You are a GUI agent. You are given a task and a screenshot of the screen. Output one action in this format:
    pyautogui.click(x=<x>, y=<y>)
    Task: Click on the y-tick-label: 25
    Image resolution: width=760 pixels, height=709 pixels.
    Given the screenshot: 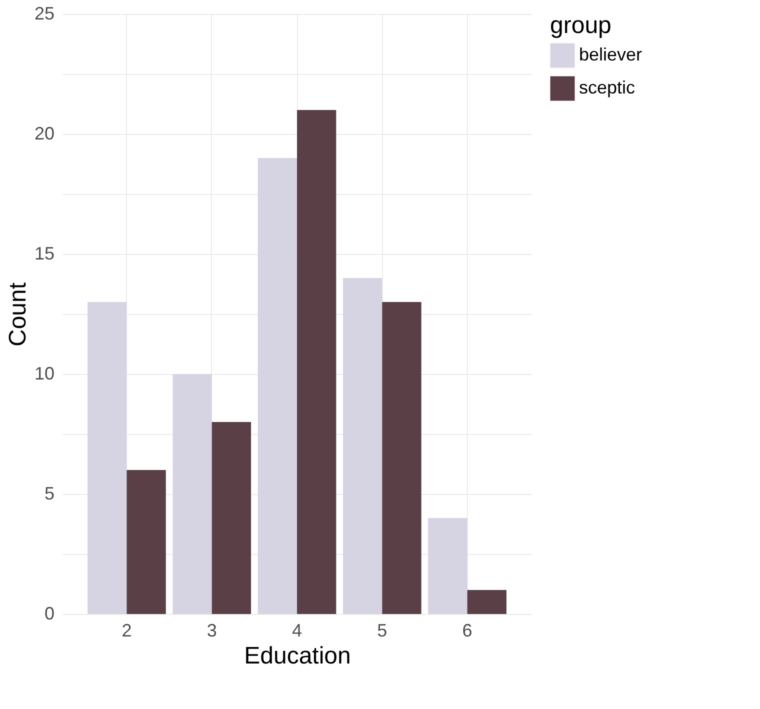 What is the action you would take?
    pyautogui.click(x=44, y=14)
    